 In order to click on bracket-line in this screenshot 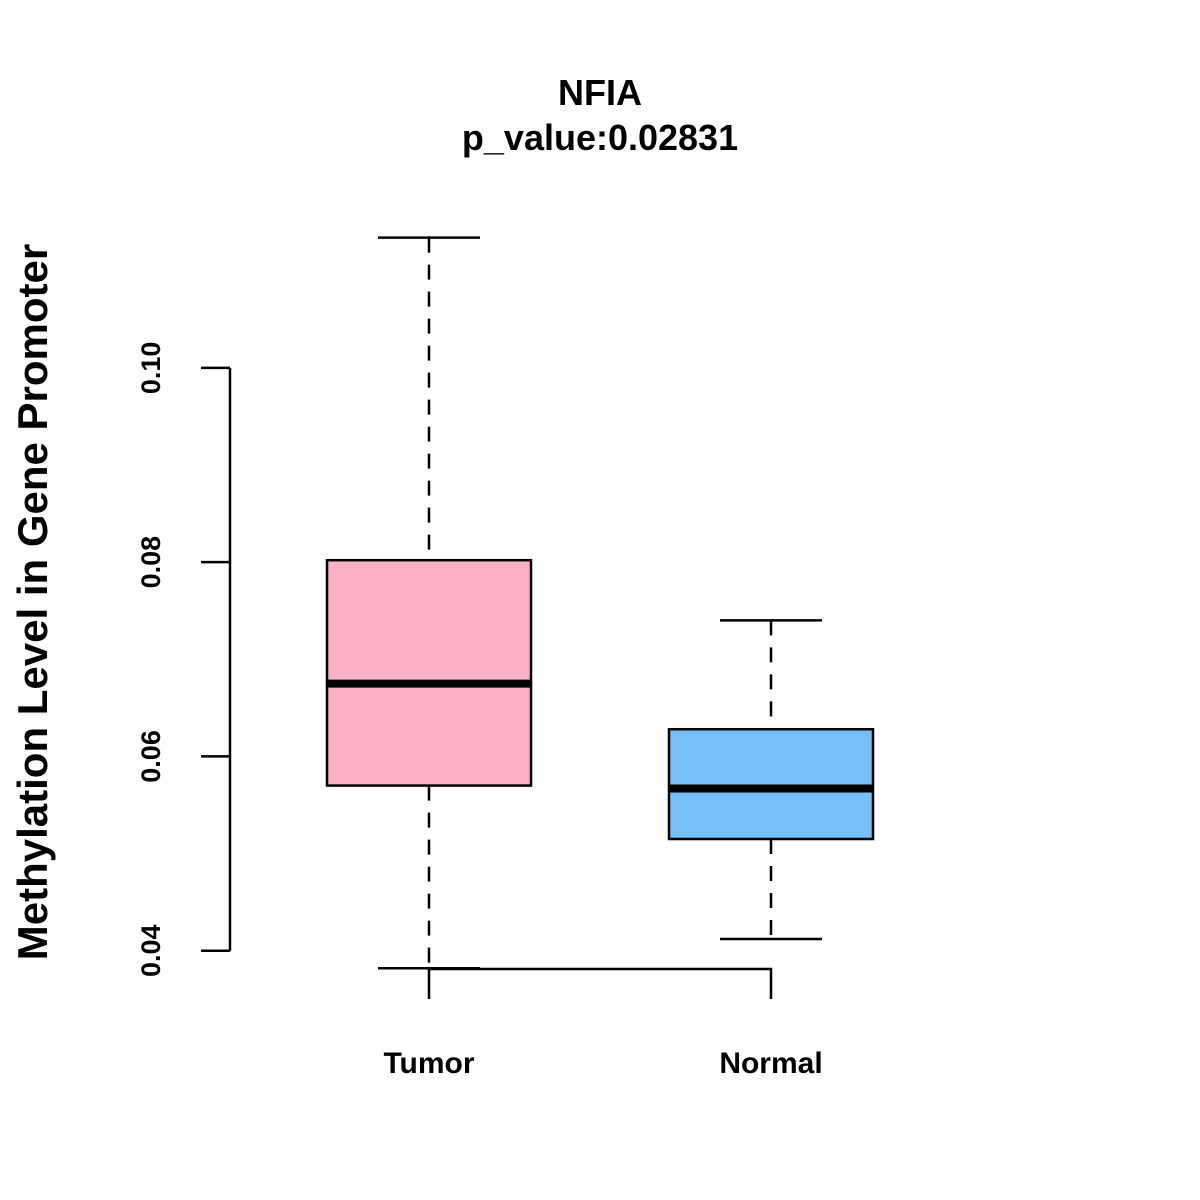, I will do `click(600, 983)`.